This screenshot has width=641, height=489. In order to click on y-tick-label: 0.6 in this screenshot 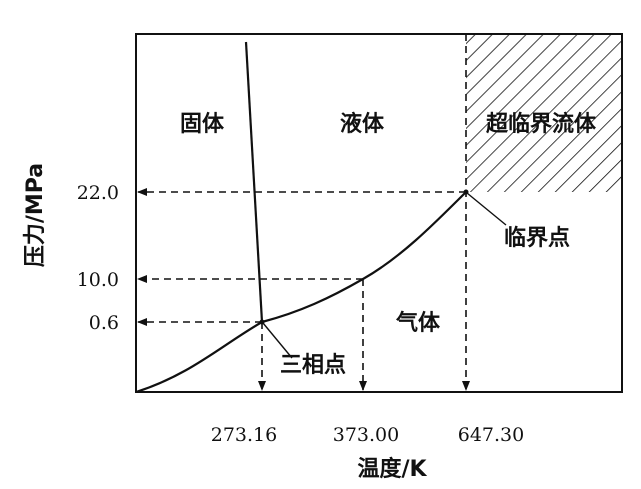, I will do `click(104, 323)`.